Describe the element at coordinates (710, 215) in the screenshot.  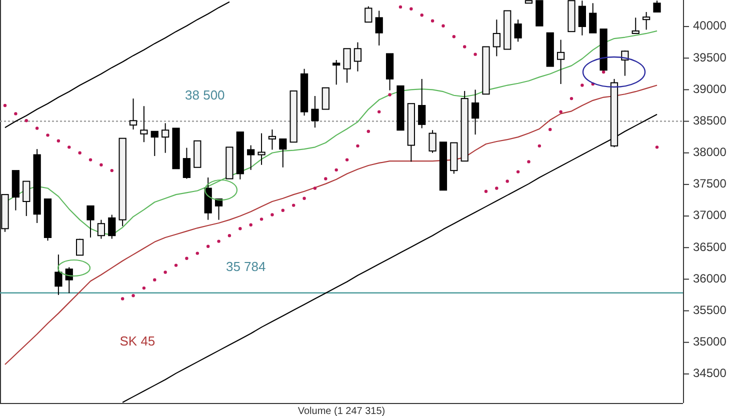
I see `y-tick-label: 37000` at that location.